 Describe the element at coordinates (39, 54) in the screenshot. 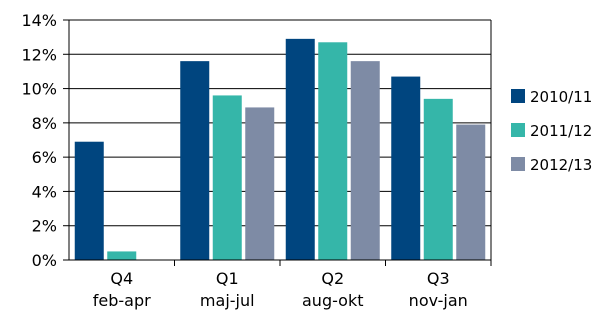

I see `y-tick-label: 12%` at that location.